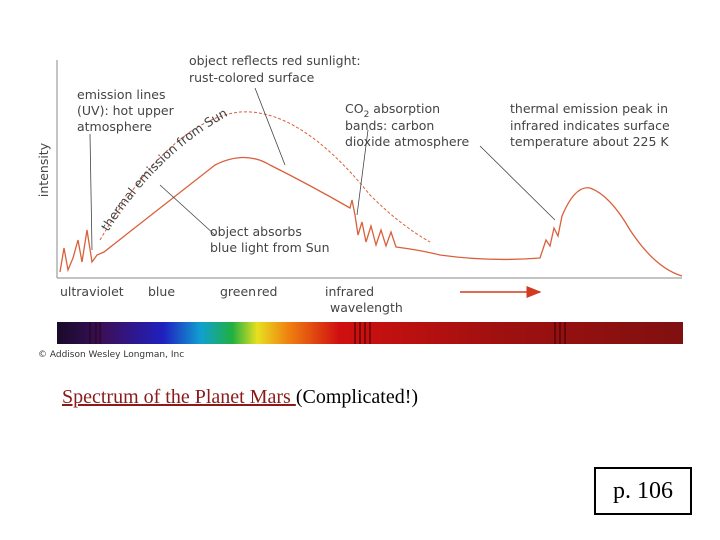 The height and width of the screenshot is (540, 720). I want to click on annotation: blue light from Sun, so click(270, 247).